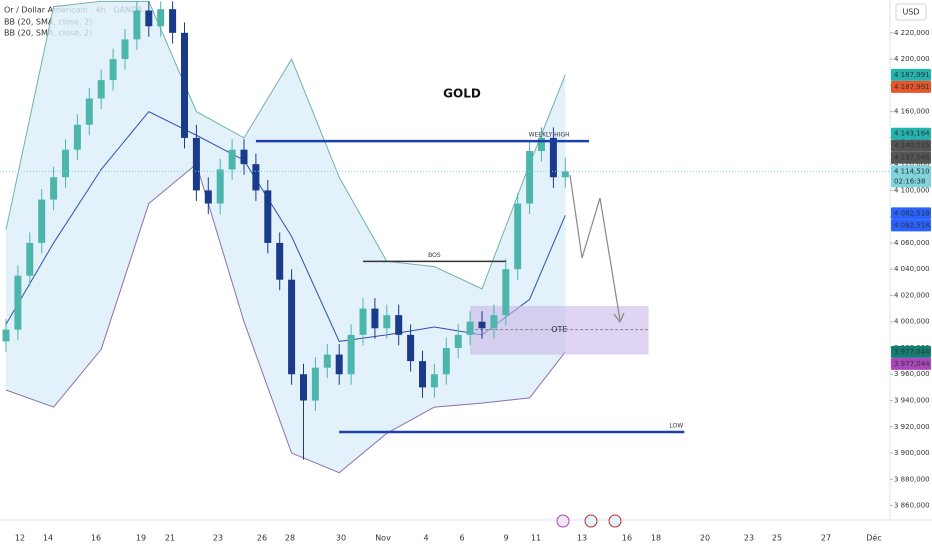 Image resolution: width=932 pixels, height=550 pixels. What do you see at coordinates (912, 146) in the screenshot?
I see `price-tag-label: 4 140,035` at bounding box center [912, 146].